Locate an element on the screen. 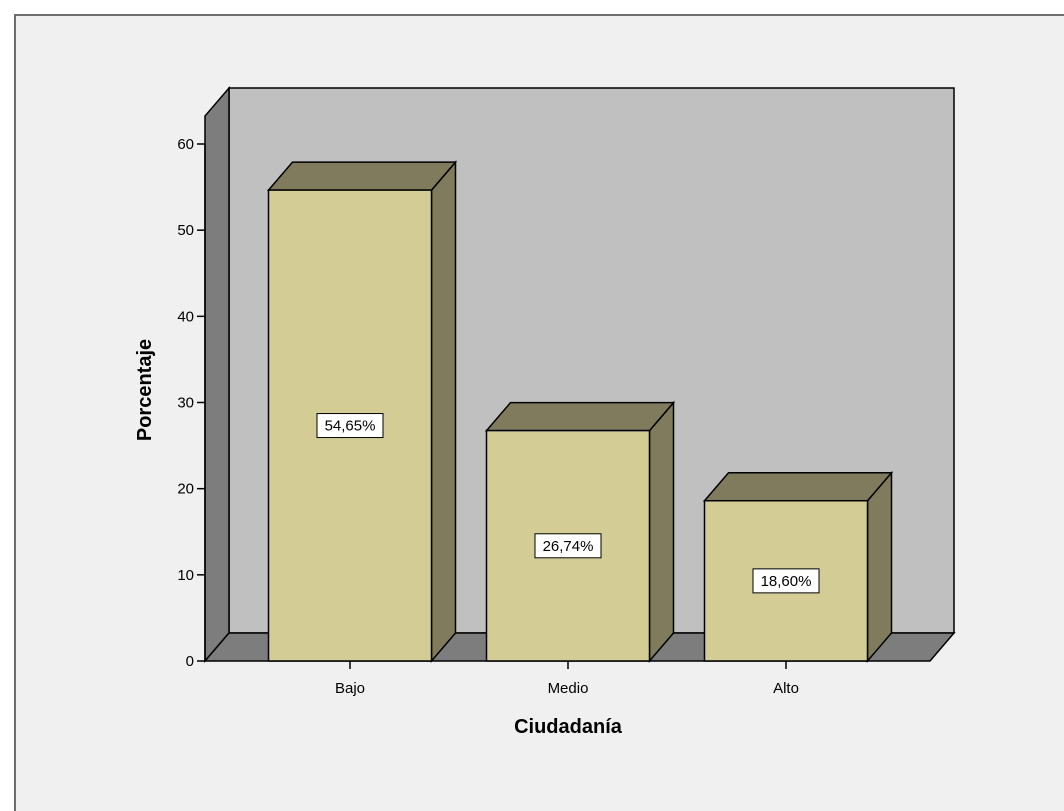  chart-side-wall is located at coordinates (217, 374).